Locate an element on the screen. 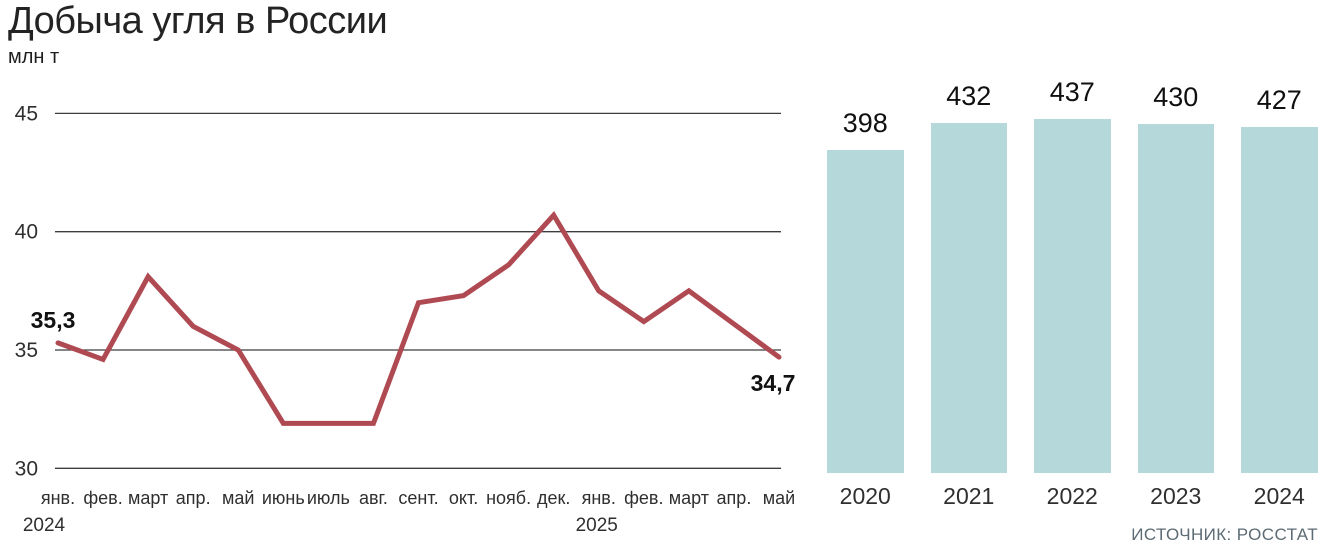  year-label: 2025 is located at coordinates (597, 525).